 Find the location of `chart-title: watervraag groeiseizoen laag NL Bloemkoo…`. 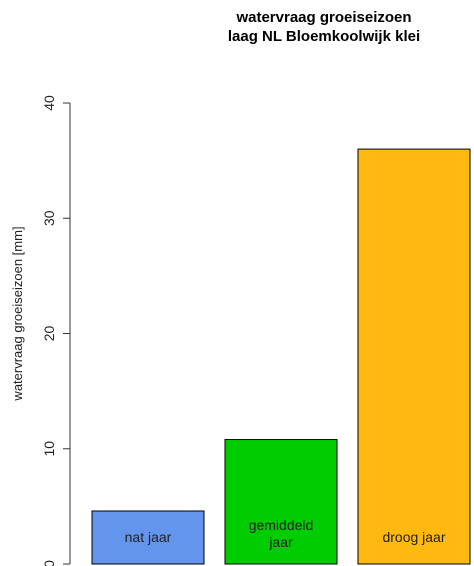

chart-title: watervraag groeiseizoen laag NL Bloemkoo… is located at coordinates (324, 27).